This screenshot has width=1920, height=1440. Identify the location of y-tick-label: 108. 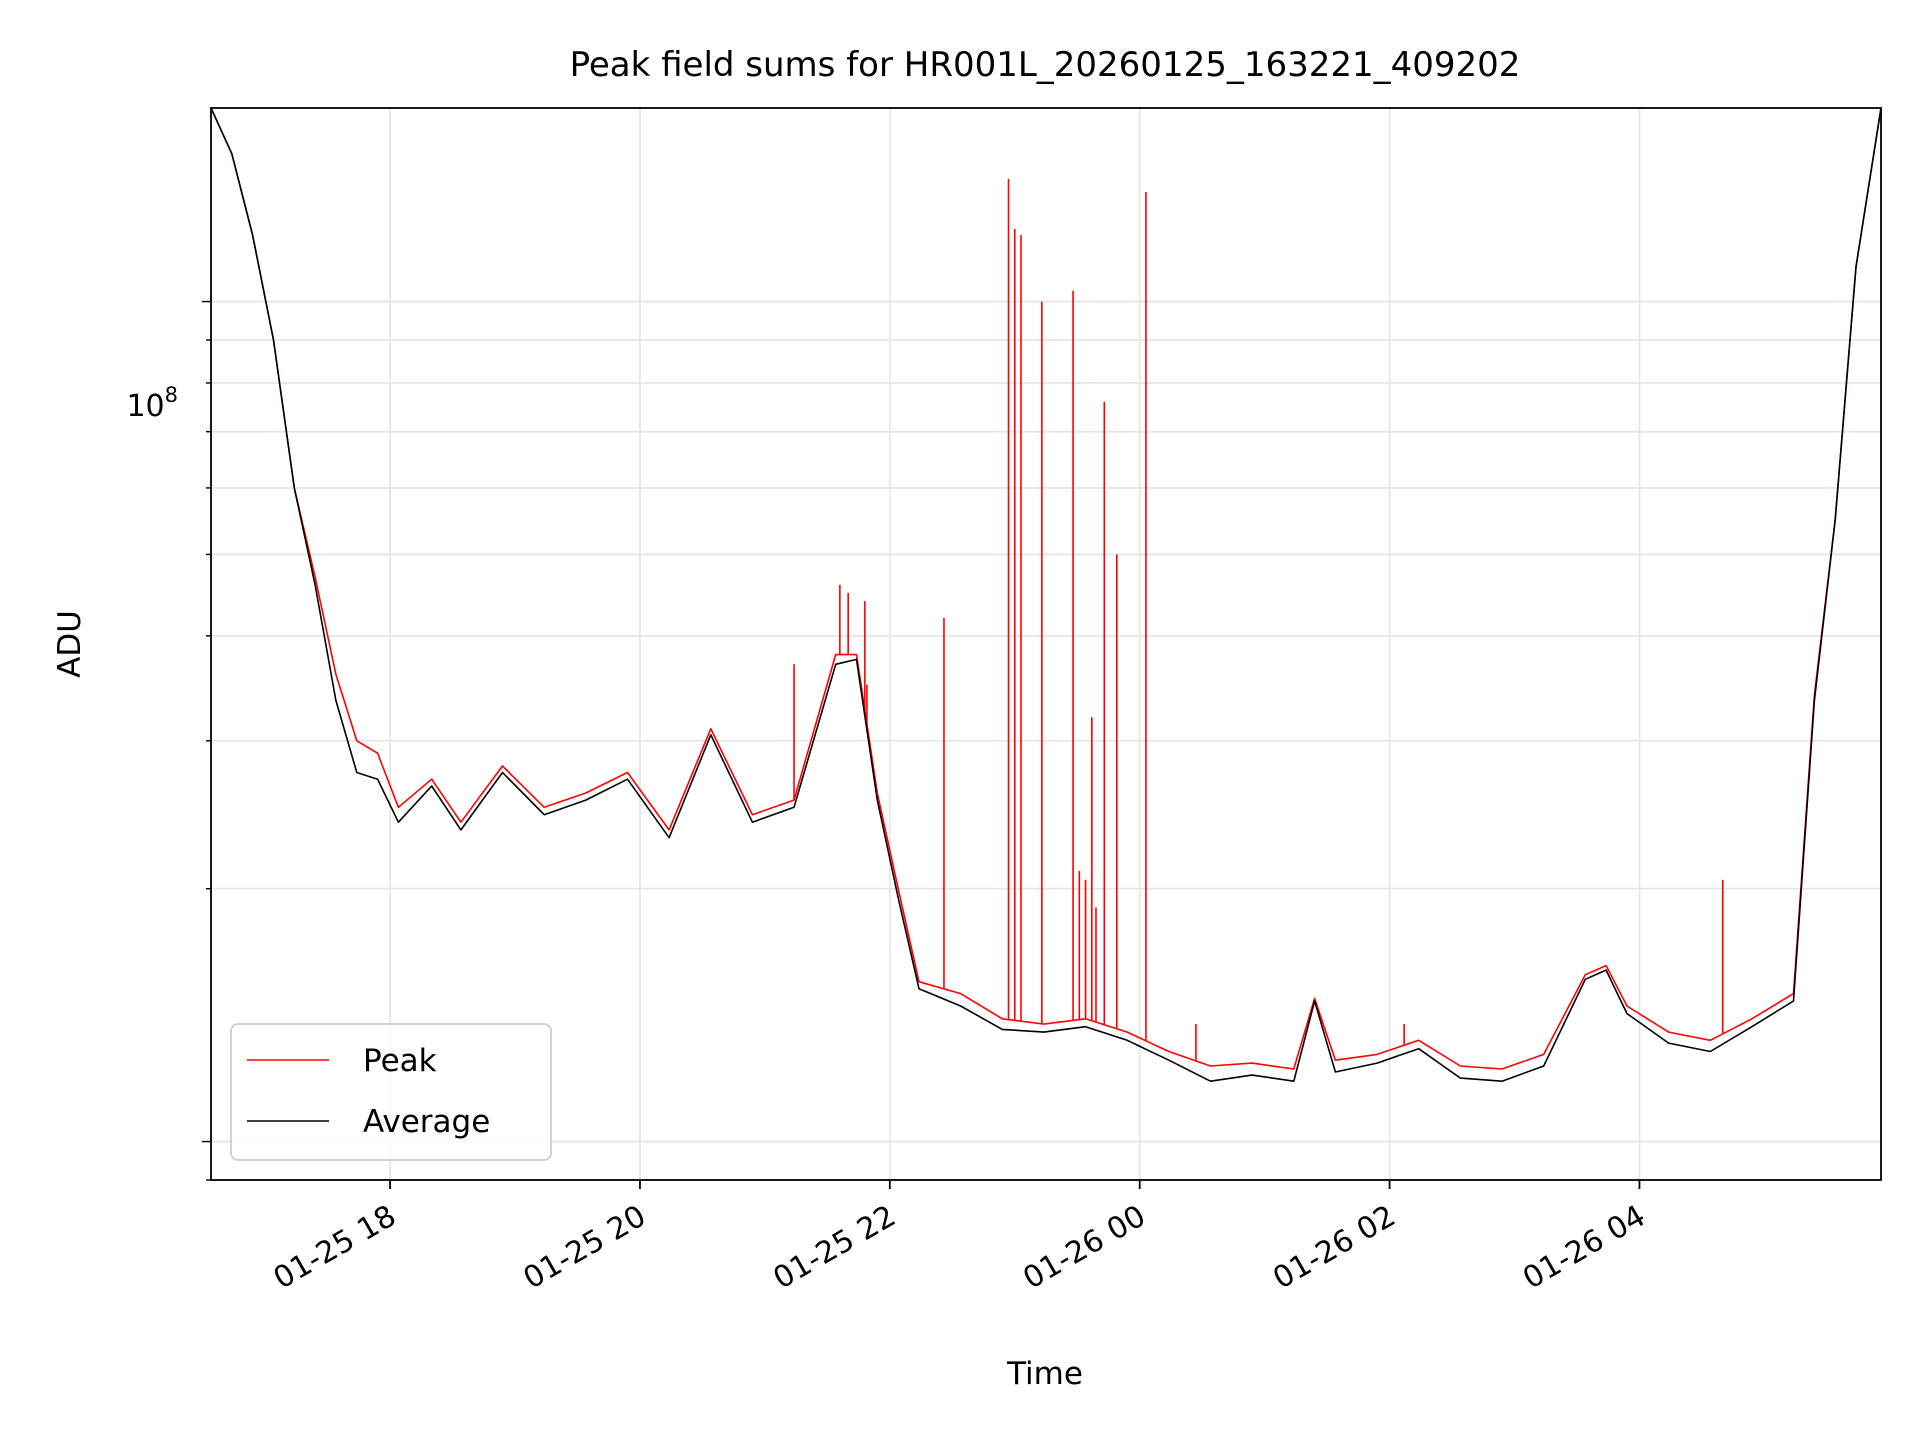
(152, 403).